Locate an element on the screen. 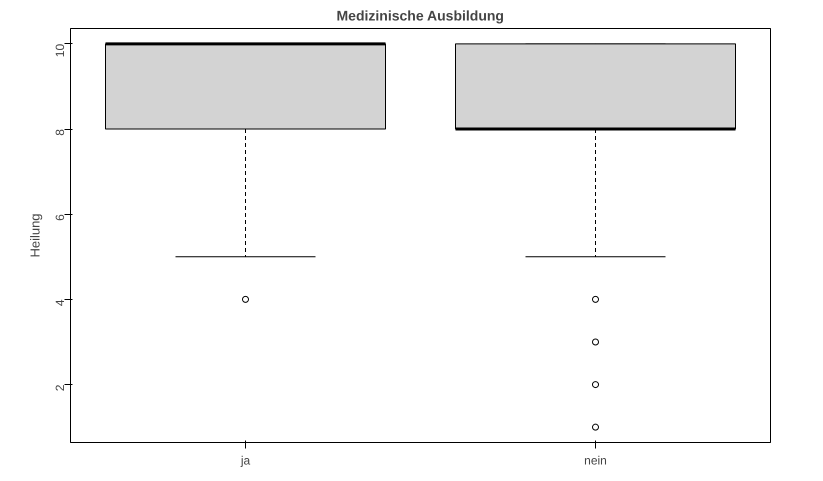  y-tick-label: 10 is located at coordinates (60, 51).